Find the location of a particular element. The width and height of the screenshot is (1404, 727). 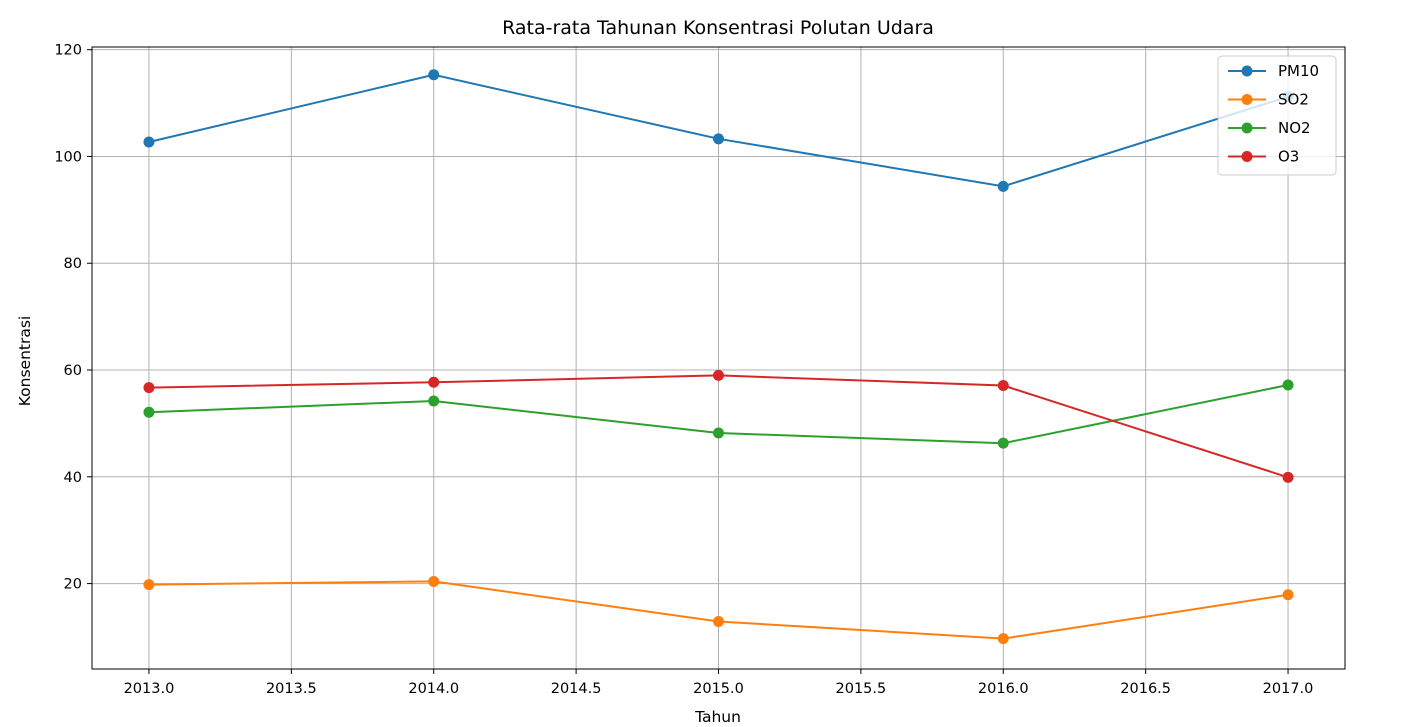

legend-label: O3 is located at coordinates (1288, 157).